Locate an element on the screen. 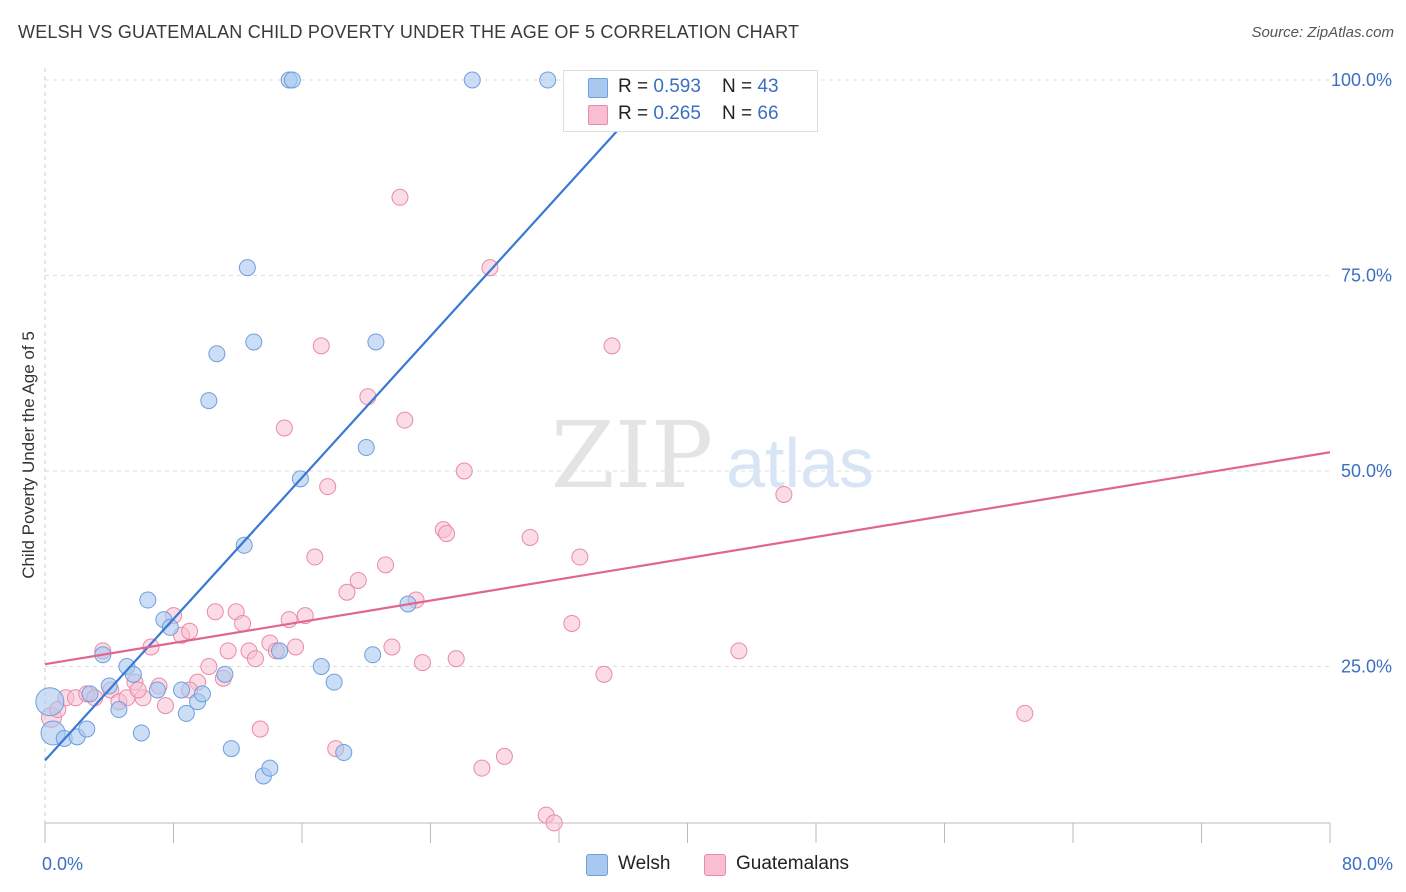  y-tick-label-50: 50.0% is located at coordinates (1366, 471).